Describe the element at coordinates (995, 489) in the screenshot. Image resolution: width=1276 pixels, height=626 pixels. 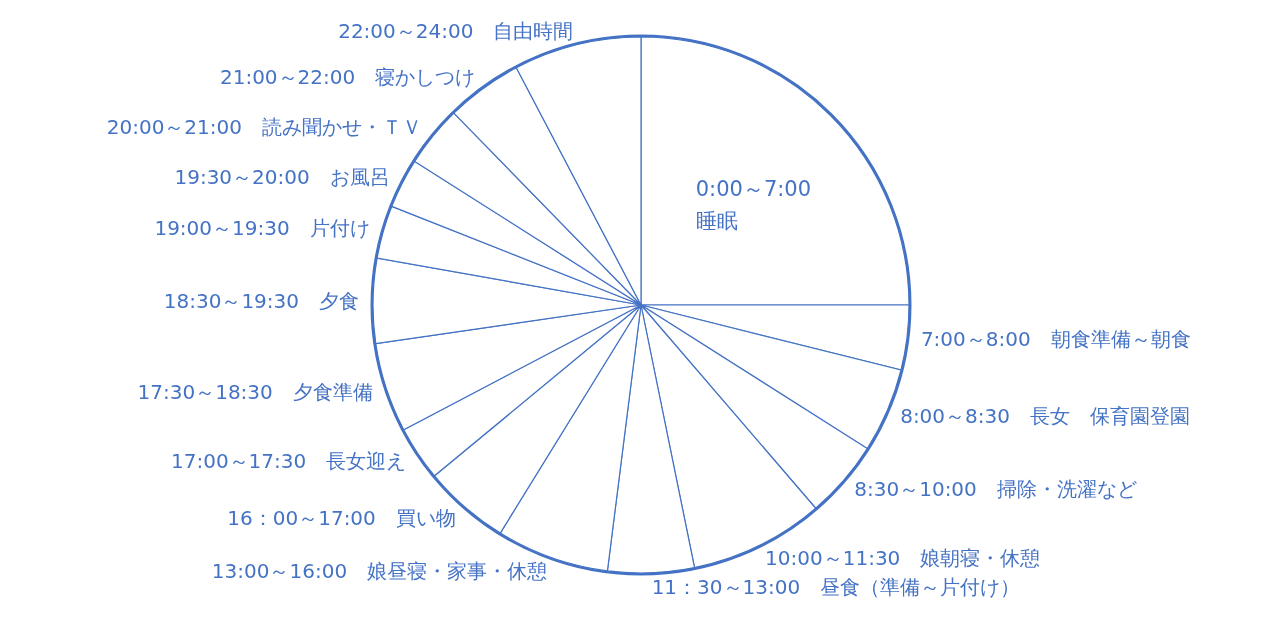
I see `slice-label: 8:30～10:00 掃除・洗濯など` at that location.